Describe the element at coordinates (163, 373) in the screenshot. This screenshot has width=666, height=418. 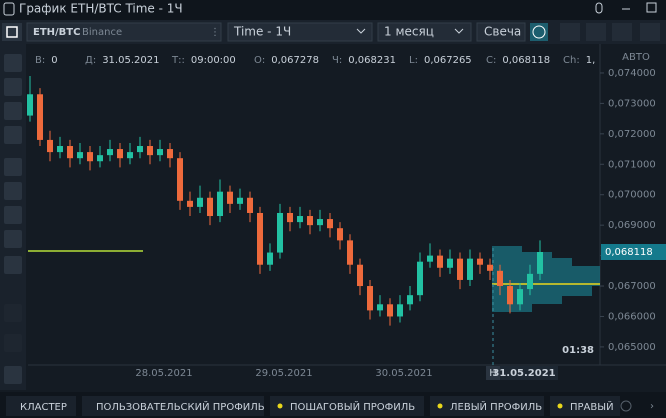
I see `x-tick-label: 28.05.2021` at that location.